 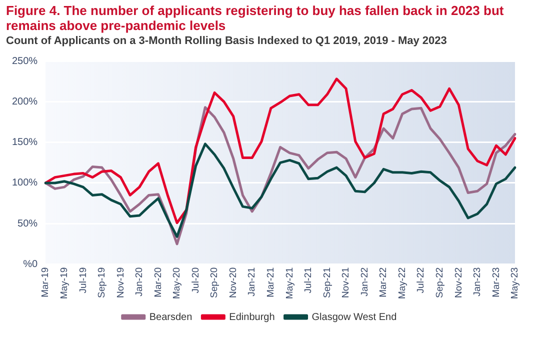 What do you see at coordinates (46, 282) in the screenshot?
I see `x-tick-label: Mar-19` at bounding box center [46, 282].